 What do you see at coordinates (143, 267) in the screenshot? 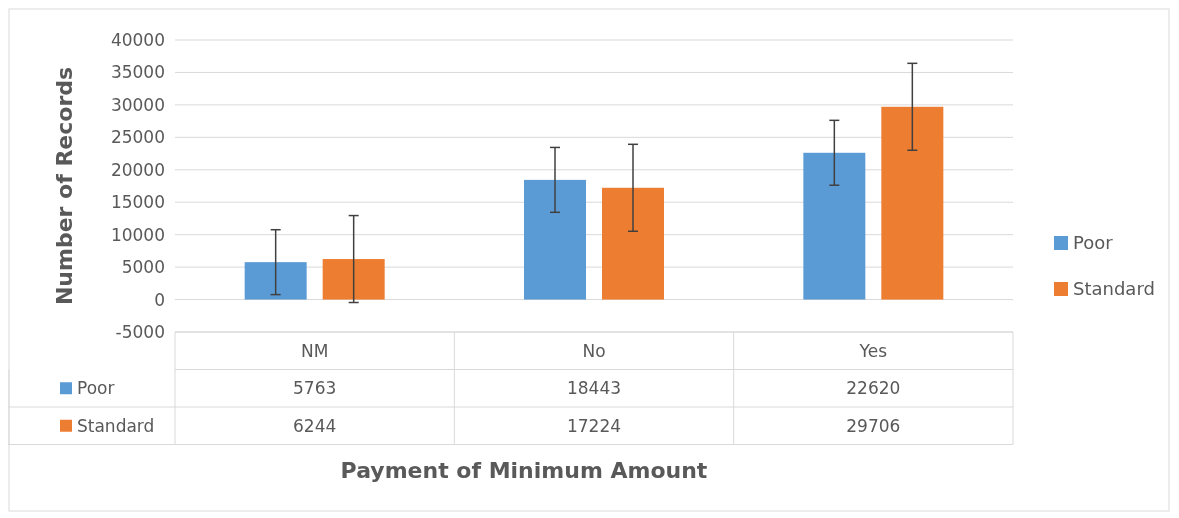
I see `y-tick-label: 5000` at bounding box center [143, 267].